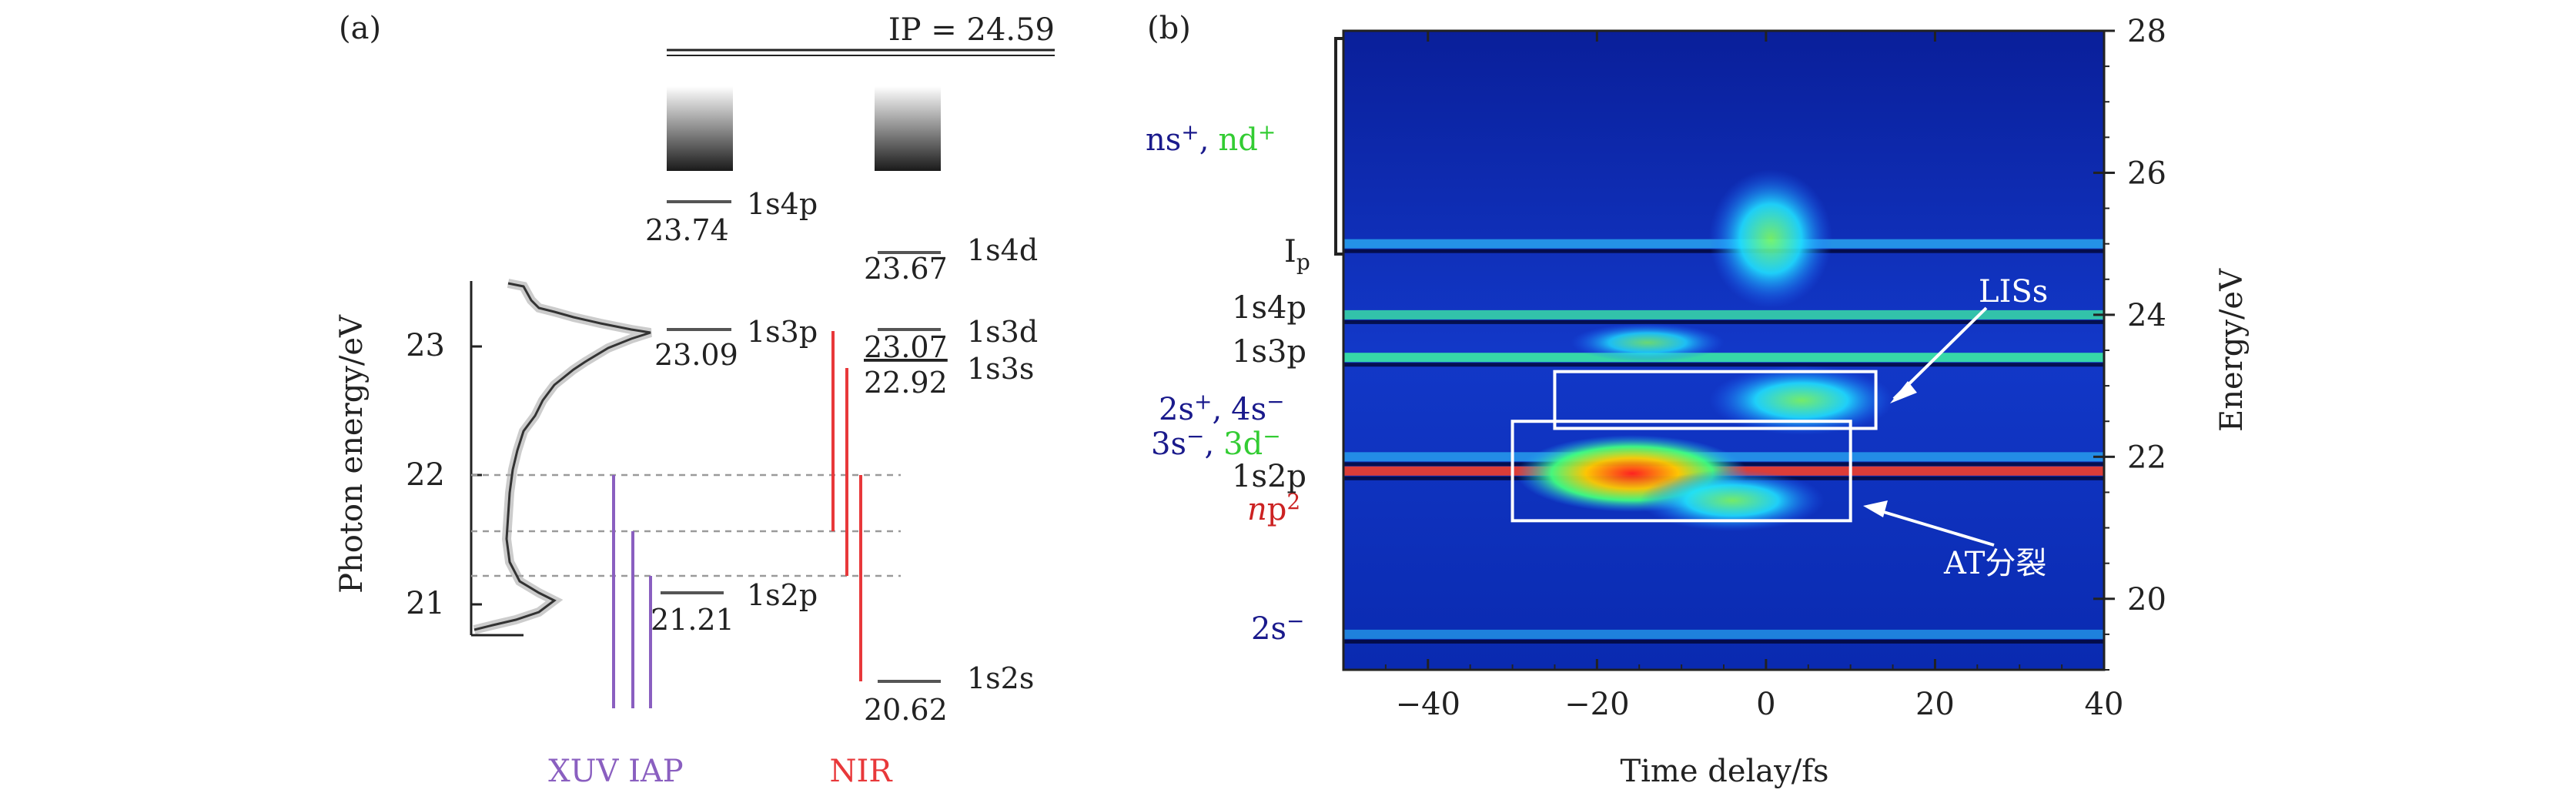 This screenshot has height=803, width=2576. Describe the element at coordinates (352, 454) in the screenshot. I see `spectrum-ylabel: Photon energy/eV` at that location.